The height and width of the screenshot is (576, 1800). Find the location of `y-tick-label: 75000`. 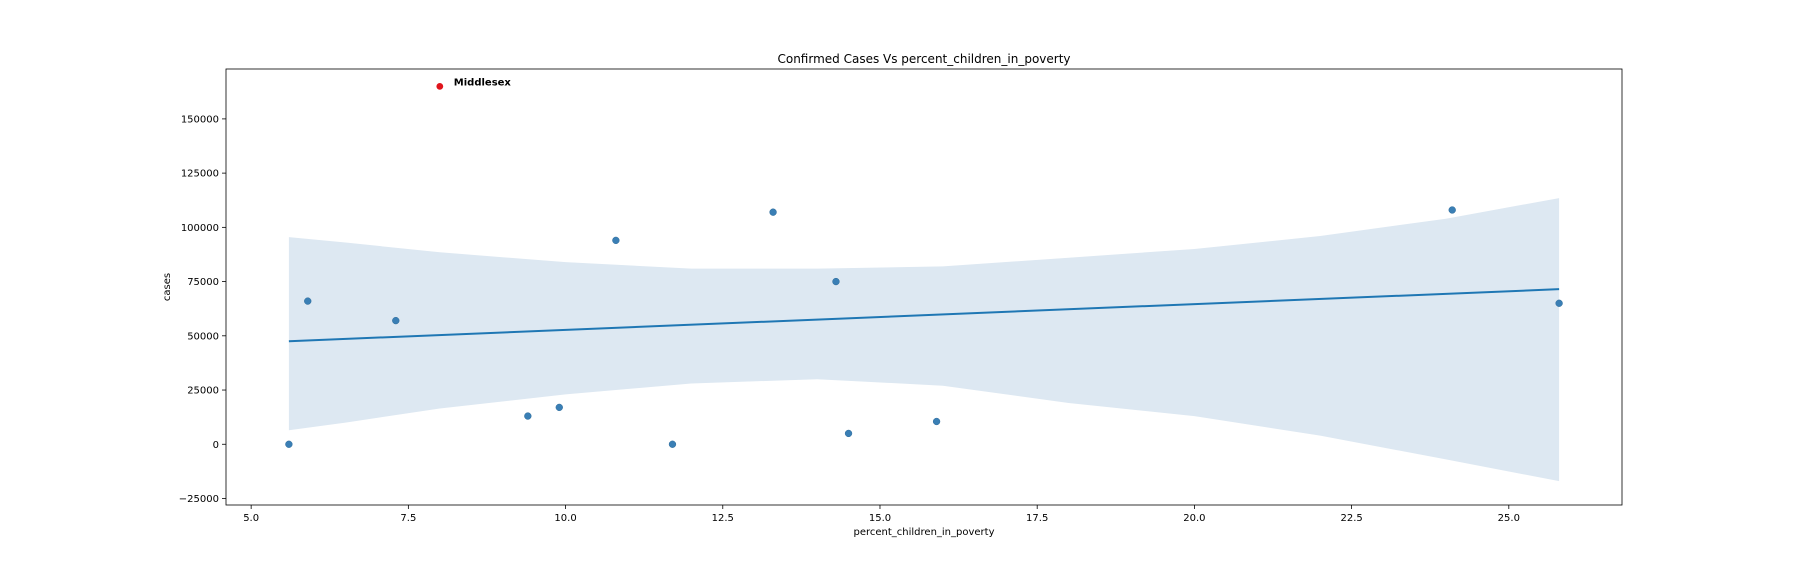

y-tick-label: 75000 is located at coordinates (203, 282).